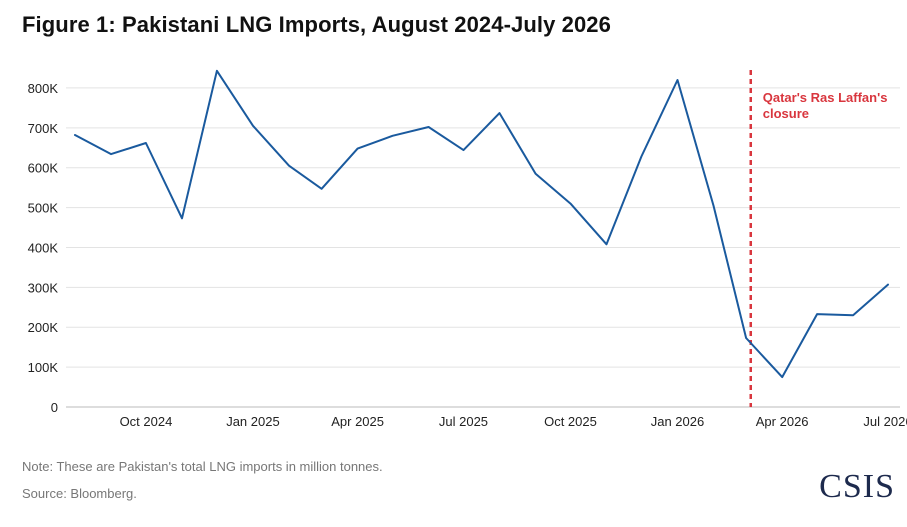 This screenshot has width=907, height=527. I want to click on y-tick-label: 600K, so click(43, 168).